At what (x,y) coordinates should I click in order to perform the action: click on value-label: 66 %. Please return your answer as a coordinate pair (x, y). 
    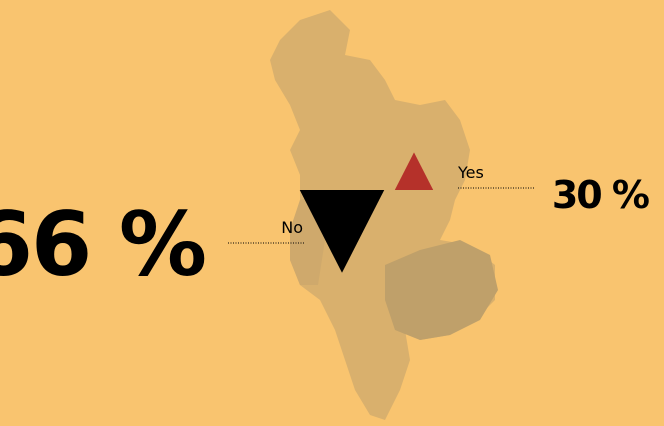
    Looking at the image, I should click on (102, 244).